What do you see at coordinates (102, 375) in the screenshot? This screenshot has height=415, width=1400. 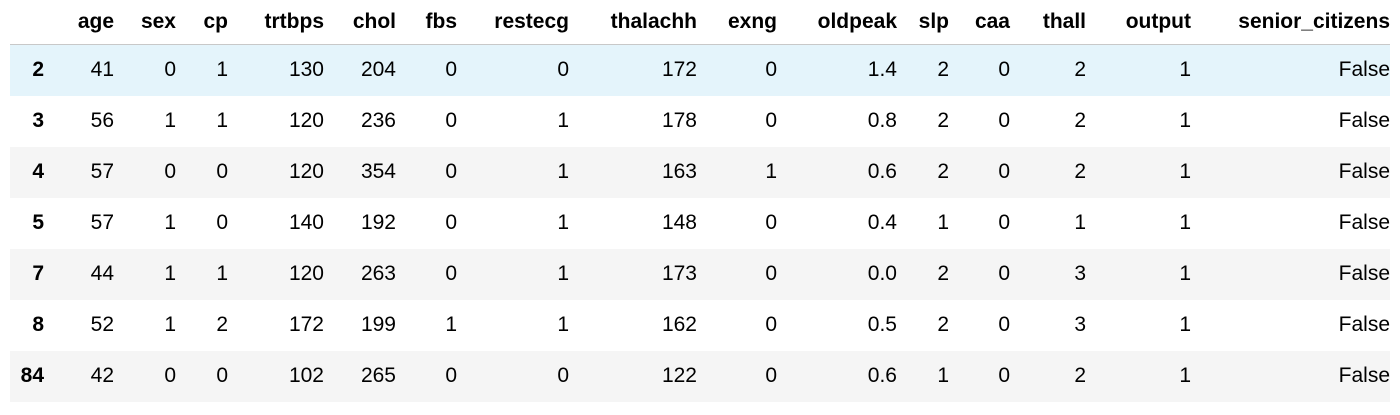 I see `cell-age: 42` at bounding box center [102, 375].